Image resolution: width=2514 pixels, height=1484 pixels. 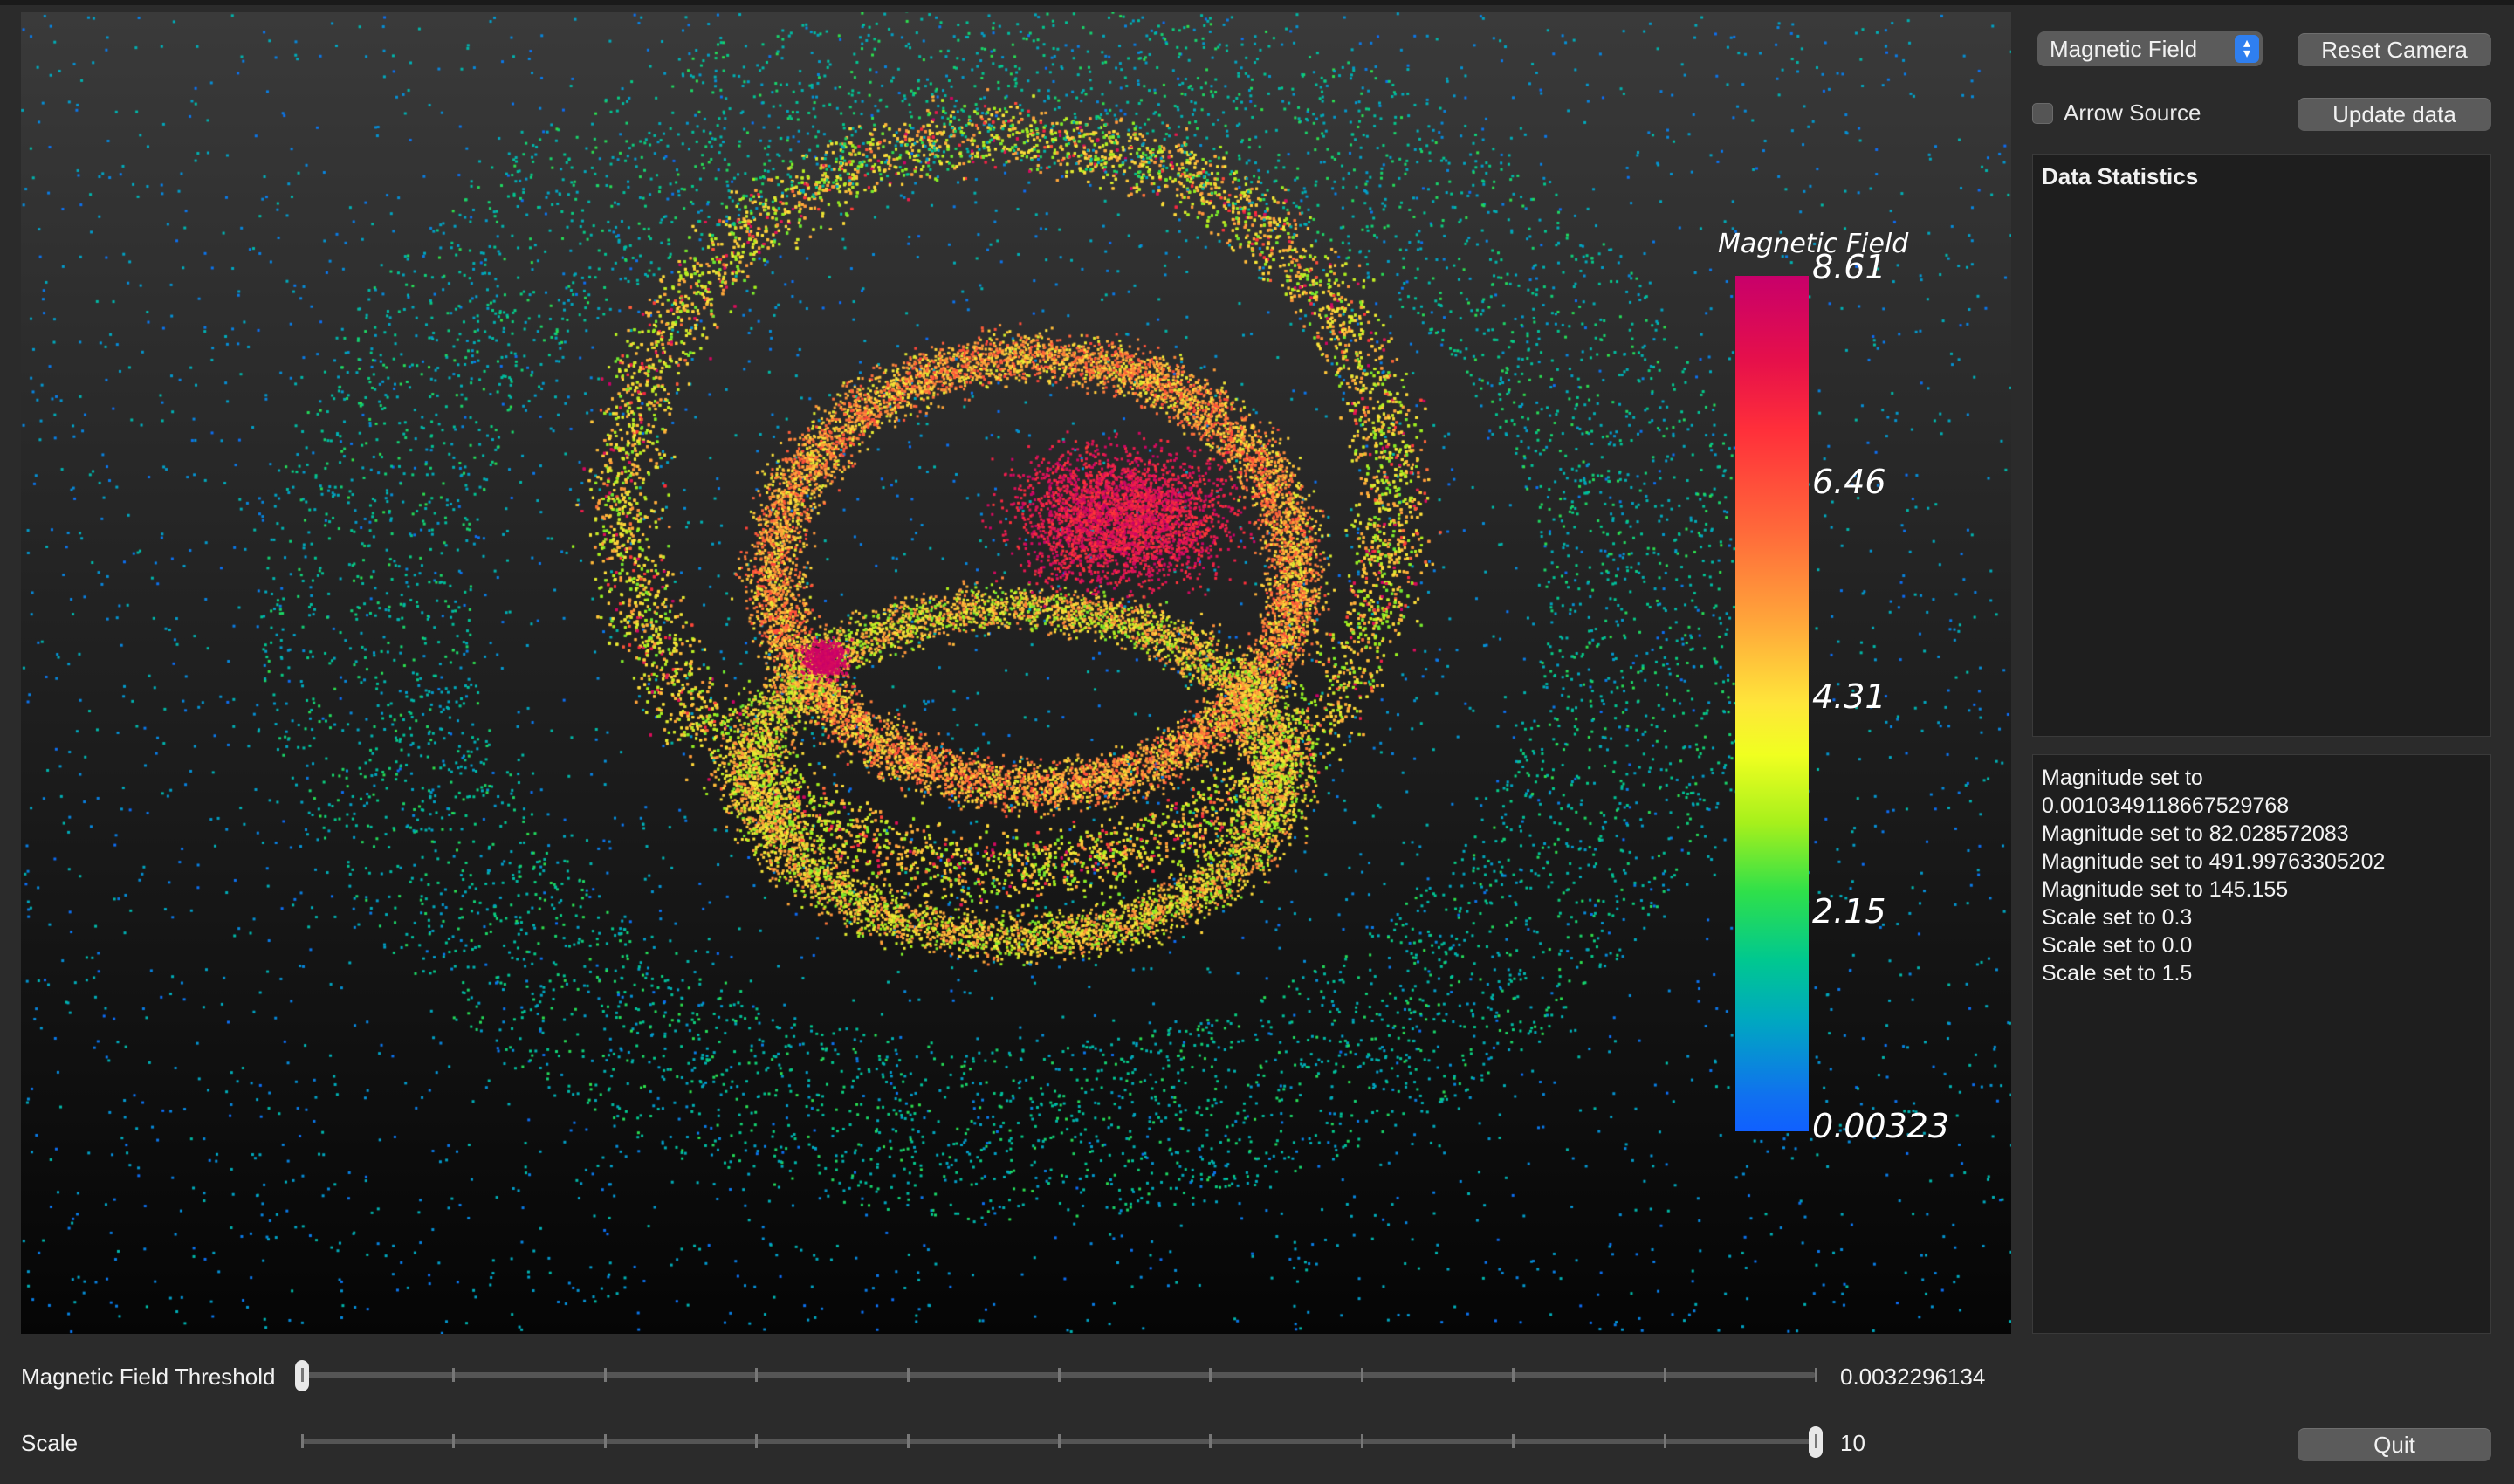 What do you see at coordinates (2120, 176) in the screenshot?
I see `data-statistics-title: Data Statistics` at bounding box center [2120, 176].